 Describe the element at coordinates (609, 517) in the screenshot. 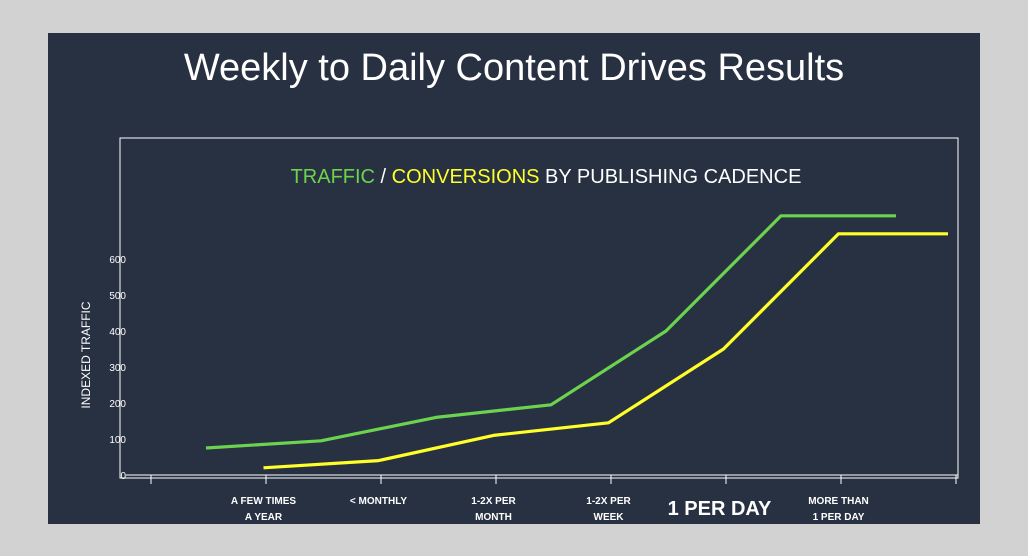

I see `x-tick-label: WEEK` at that location.